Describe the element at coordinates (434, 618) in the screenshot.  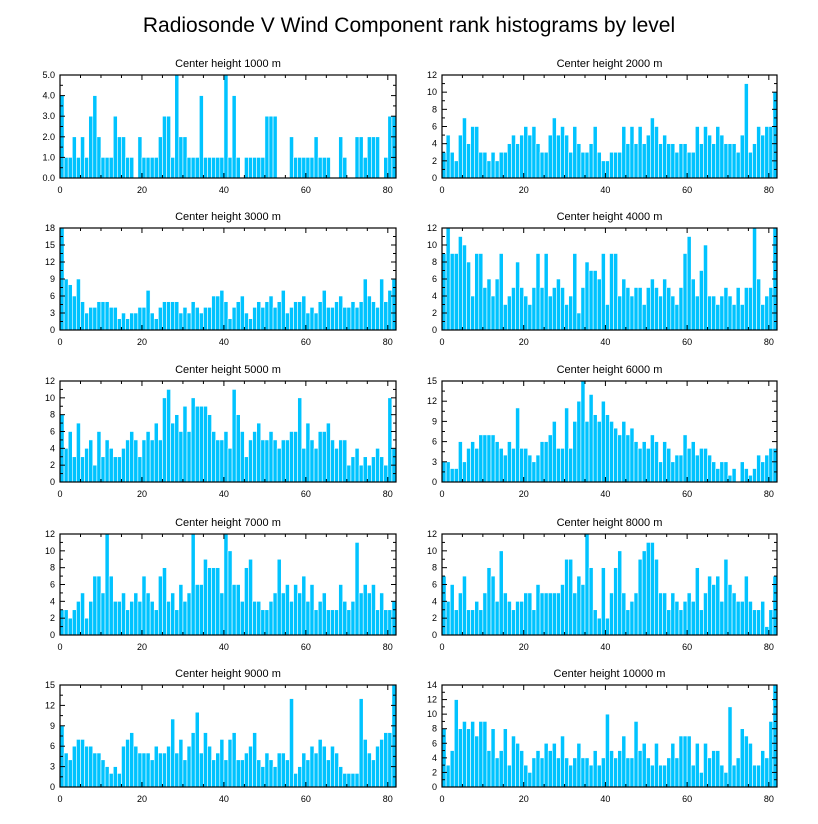
I see `y-tick-label: 2` at that location.